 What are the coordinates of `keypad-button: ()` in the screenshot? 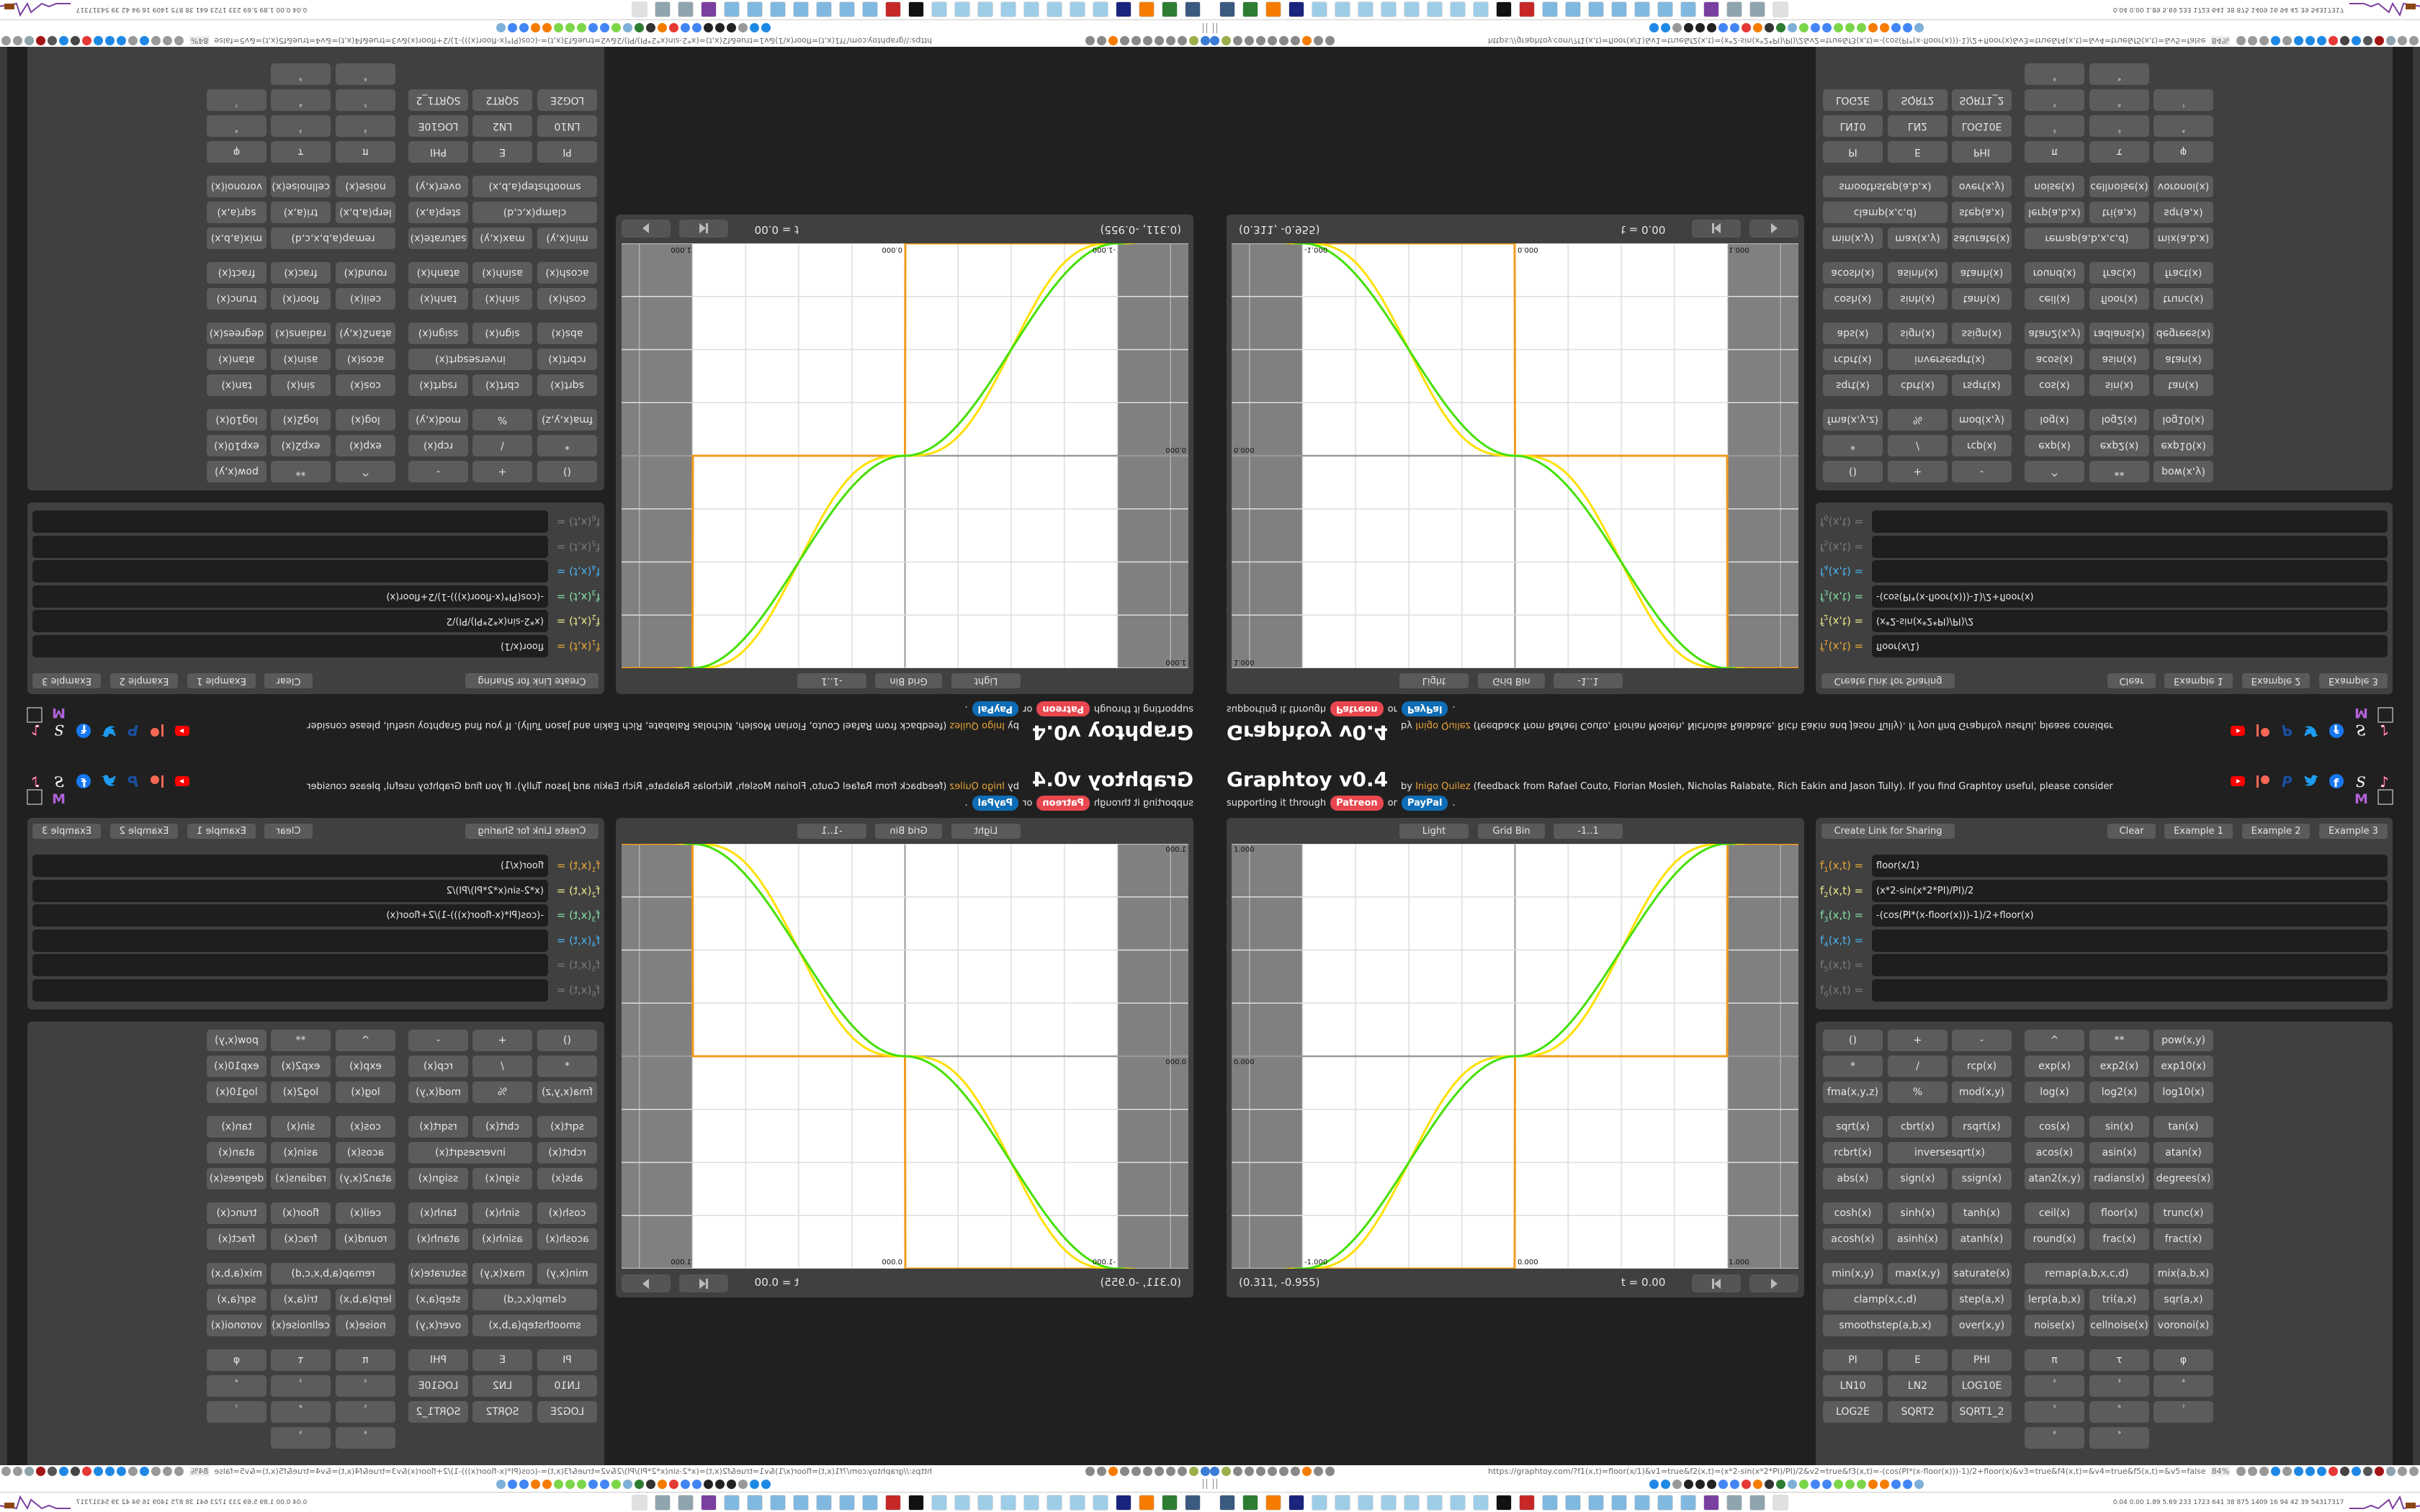 It's located at (1853, 471).